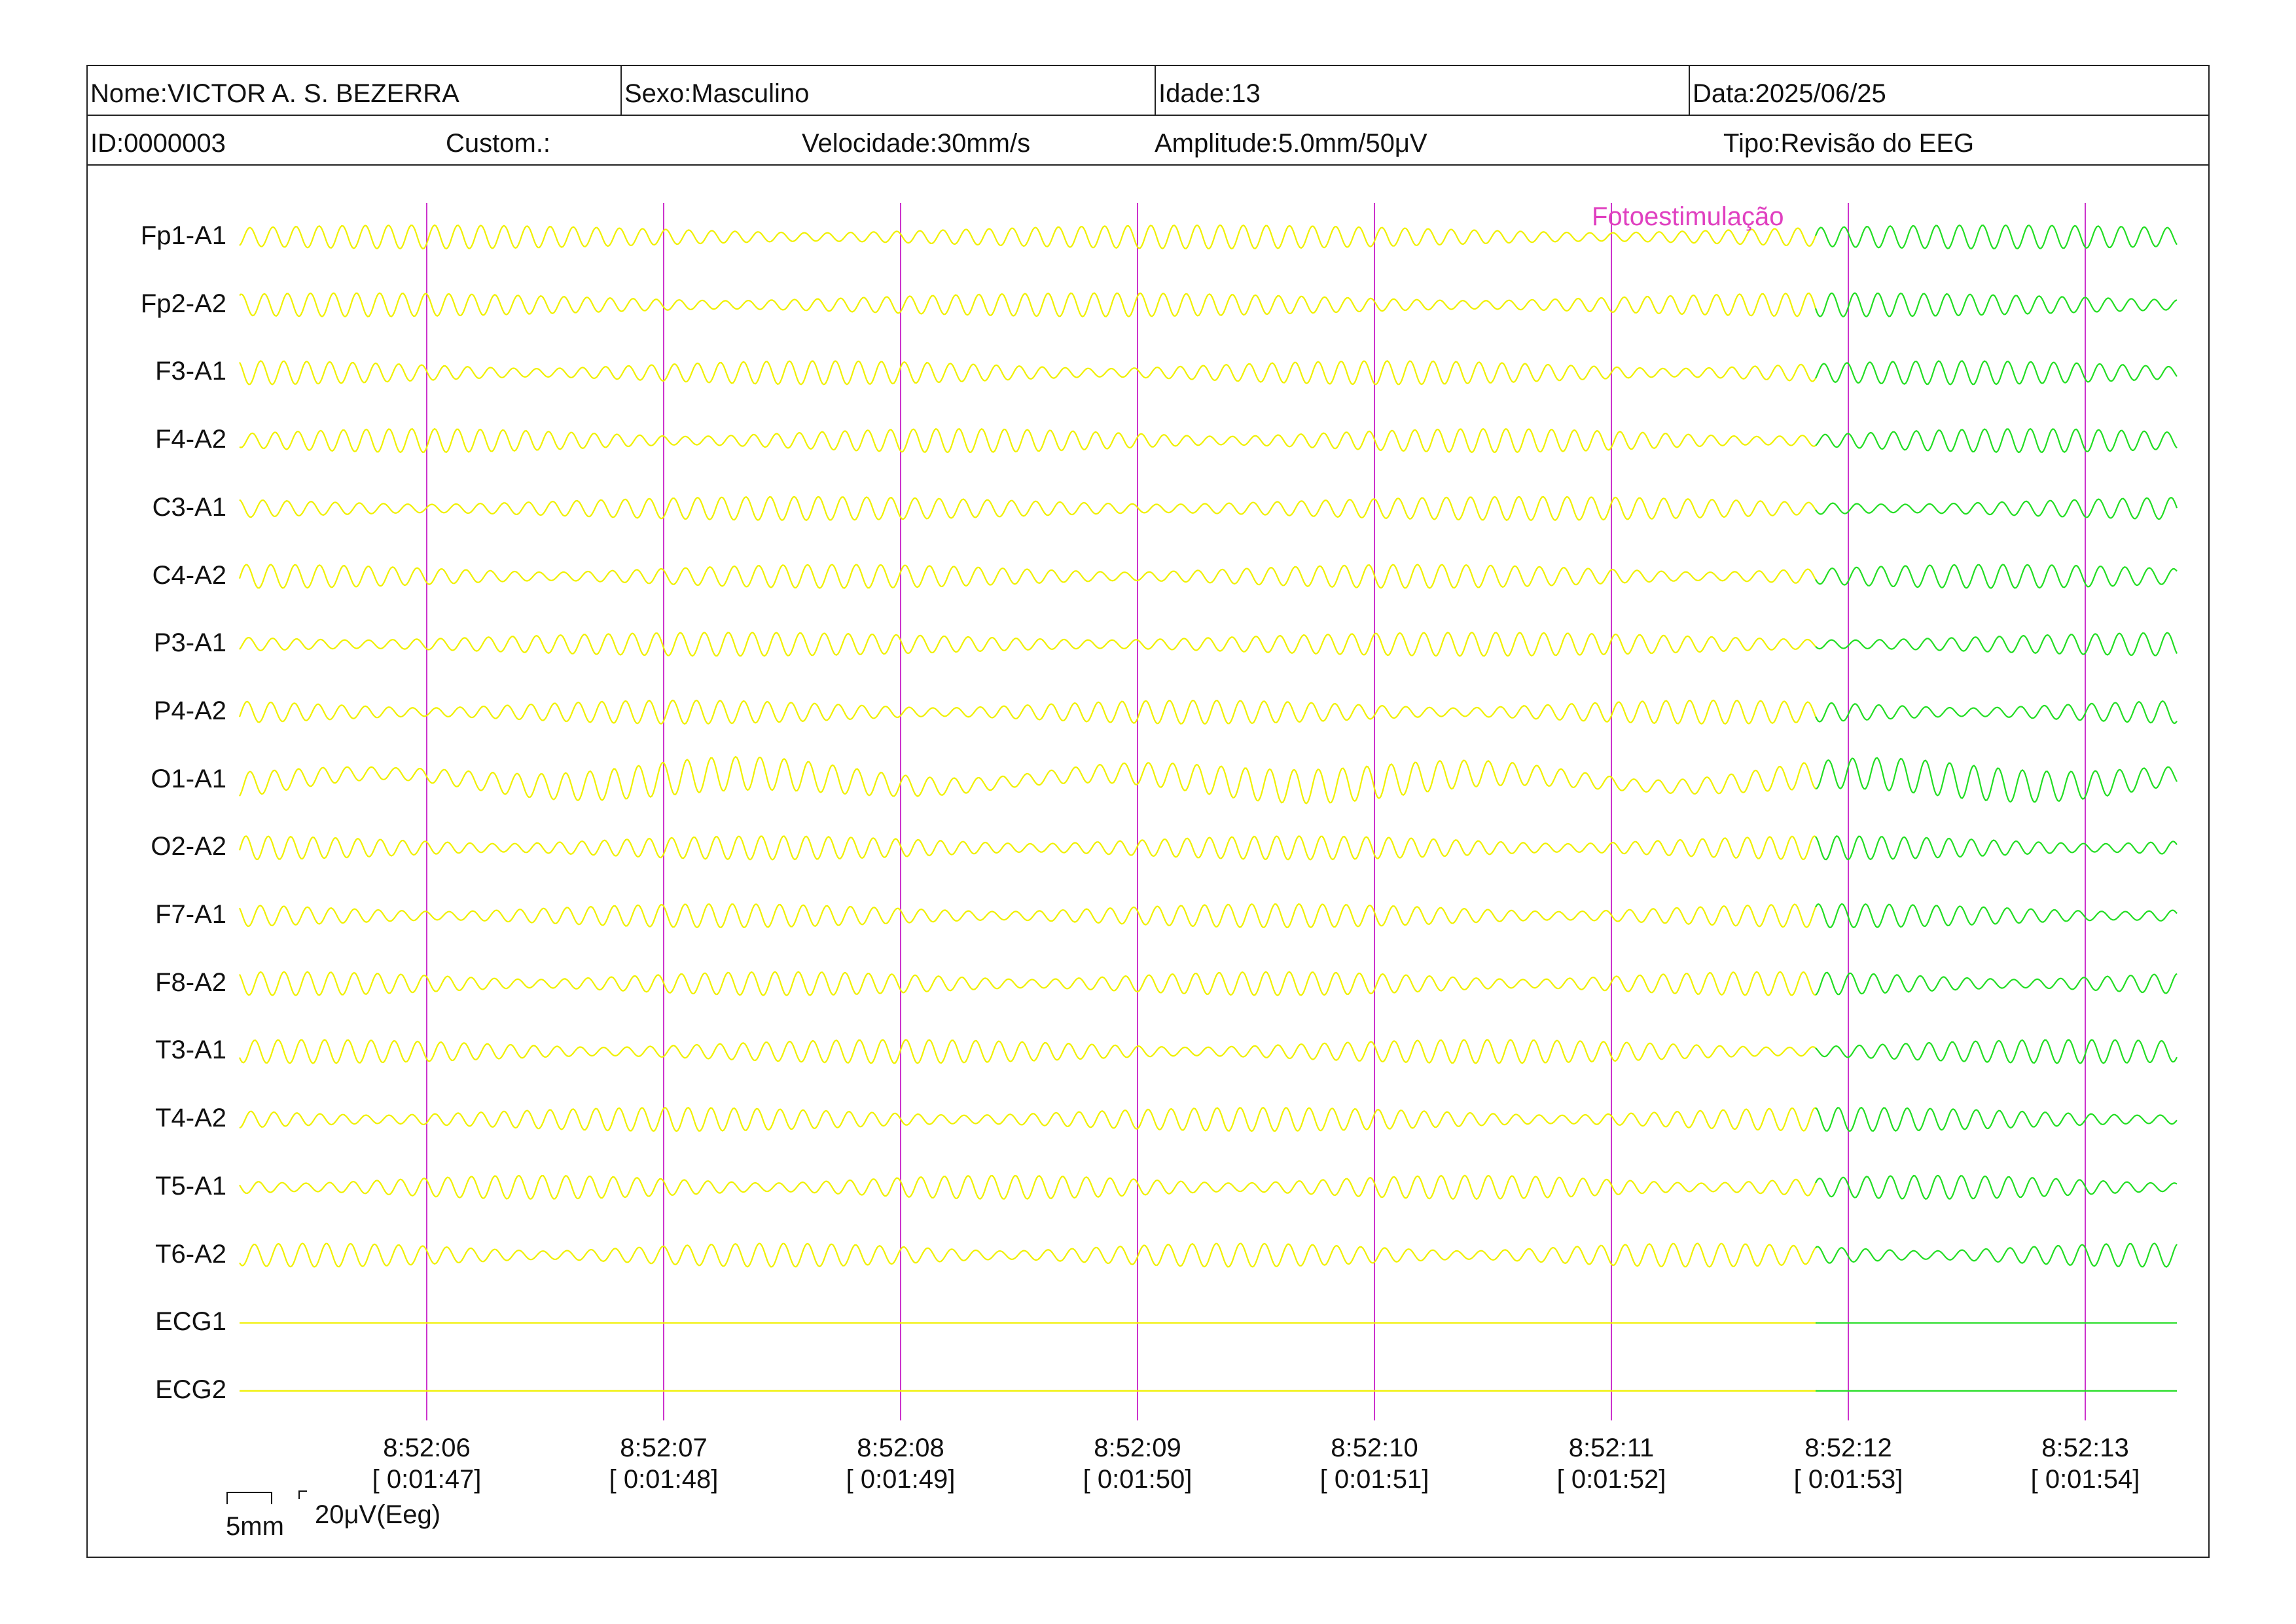 This screenshot has width=2296, height=1624. Describe the element at coordinates (427, 1479) in the screenshot. I see `time-tick-elapsed: [ 0:01:47]` at that location.